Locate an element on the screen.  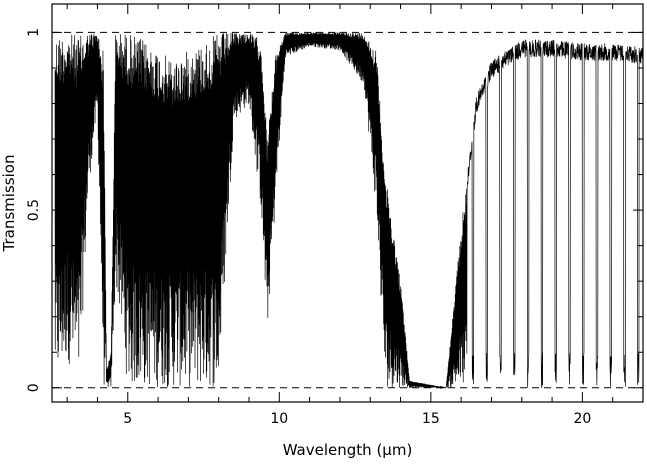
y-tick-label: 0 is located at coordinates (34, 387).